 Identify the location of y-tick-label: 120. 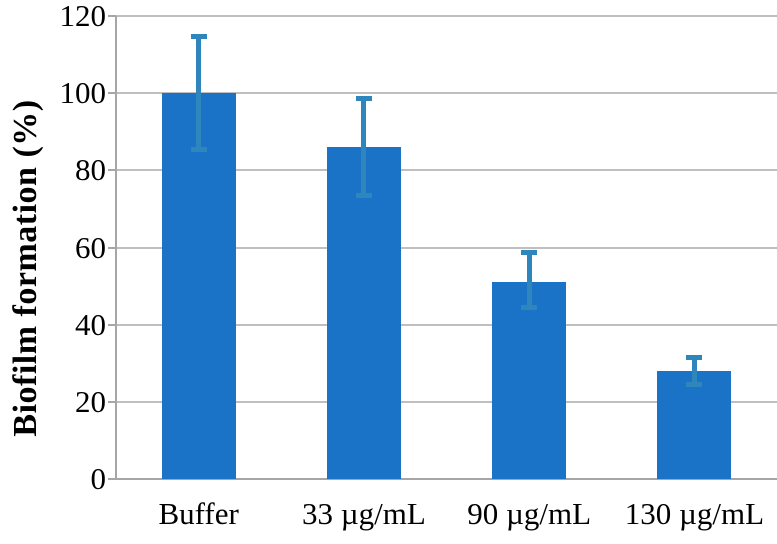
(83, 16).